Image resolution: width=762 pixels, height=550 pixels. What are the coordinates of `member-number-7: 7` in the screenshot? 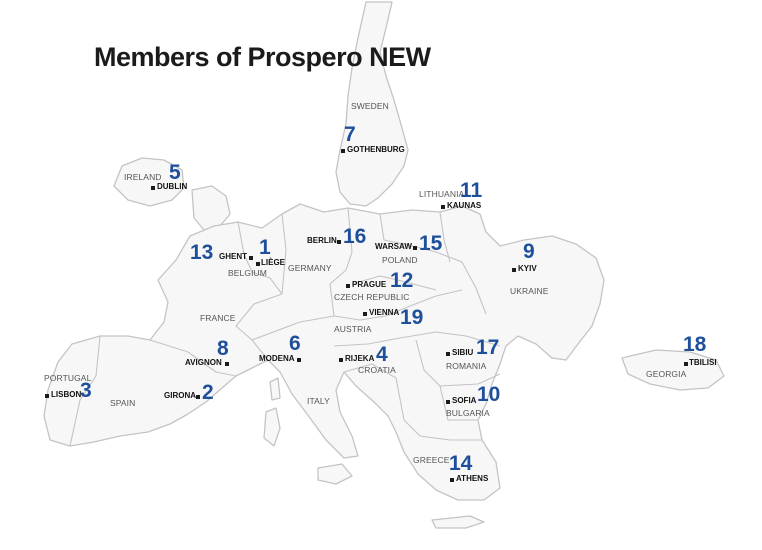 It's located at (350, 134).